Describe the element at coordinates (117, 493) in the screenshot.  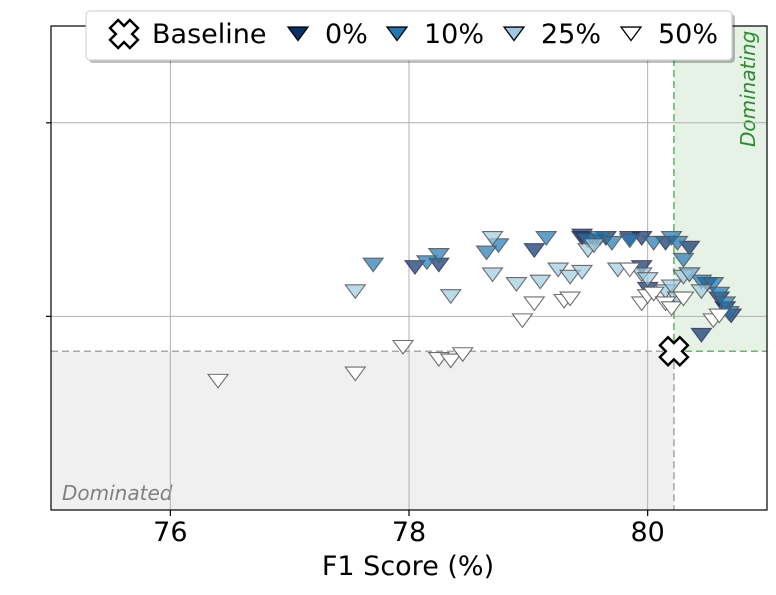
I see `dominated-label: Dominated` at that location.